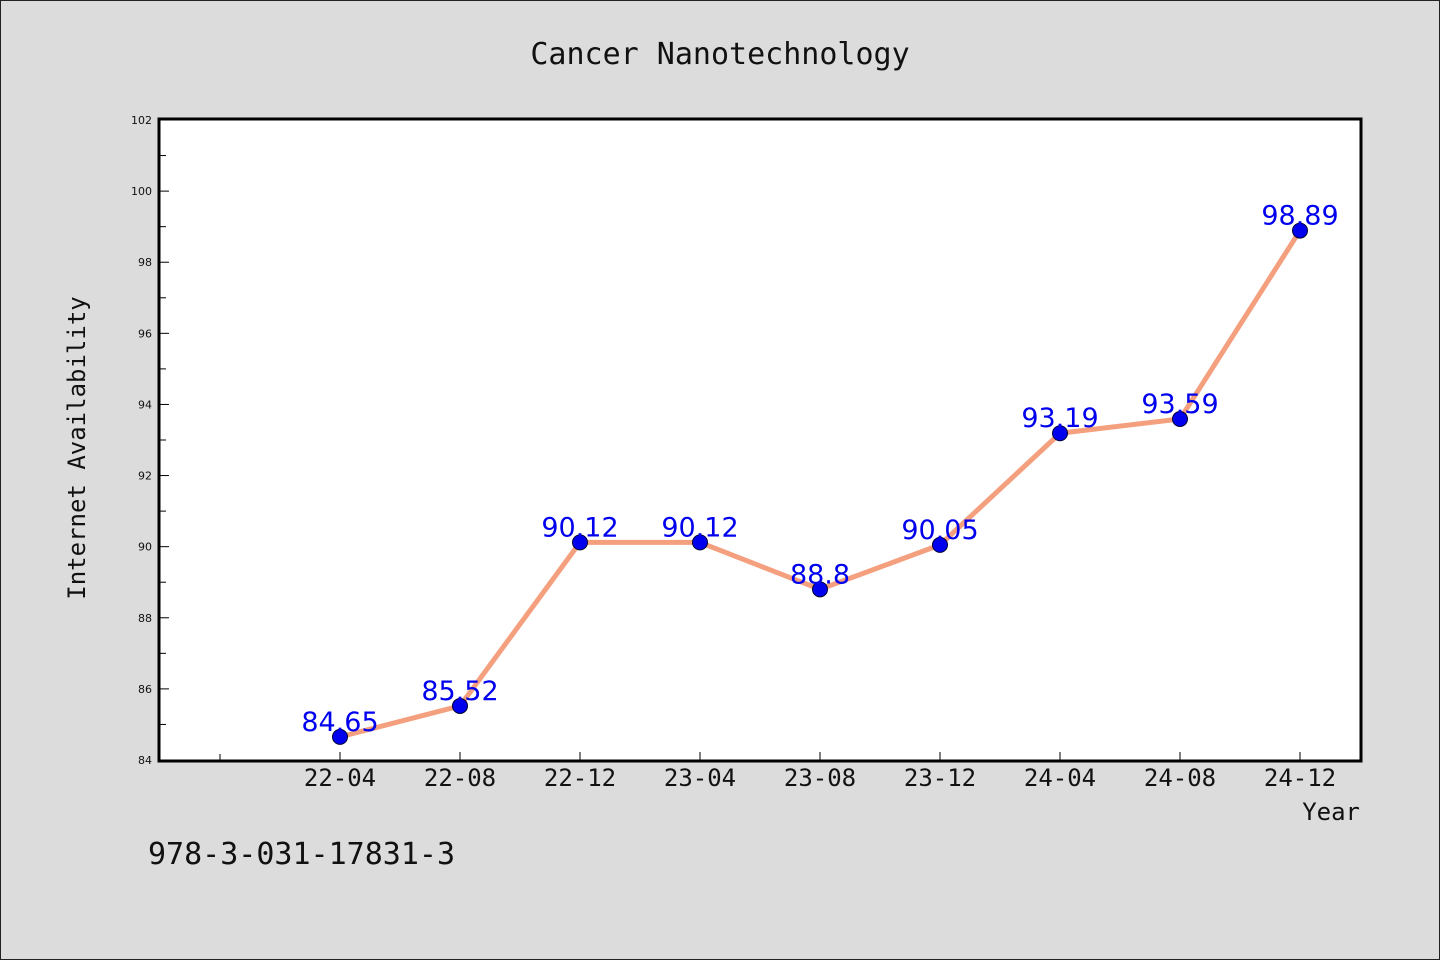  What do you see at coordinates (820, 574) in the screenshot?
I see `data-label: 88.8` at bounding box center [820, 574].